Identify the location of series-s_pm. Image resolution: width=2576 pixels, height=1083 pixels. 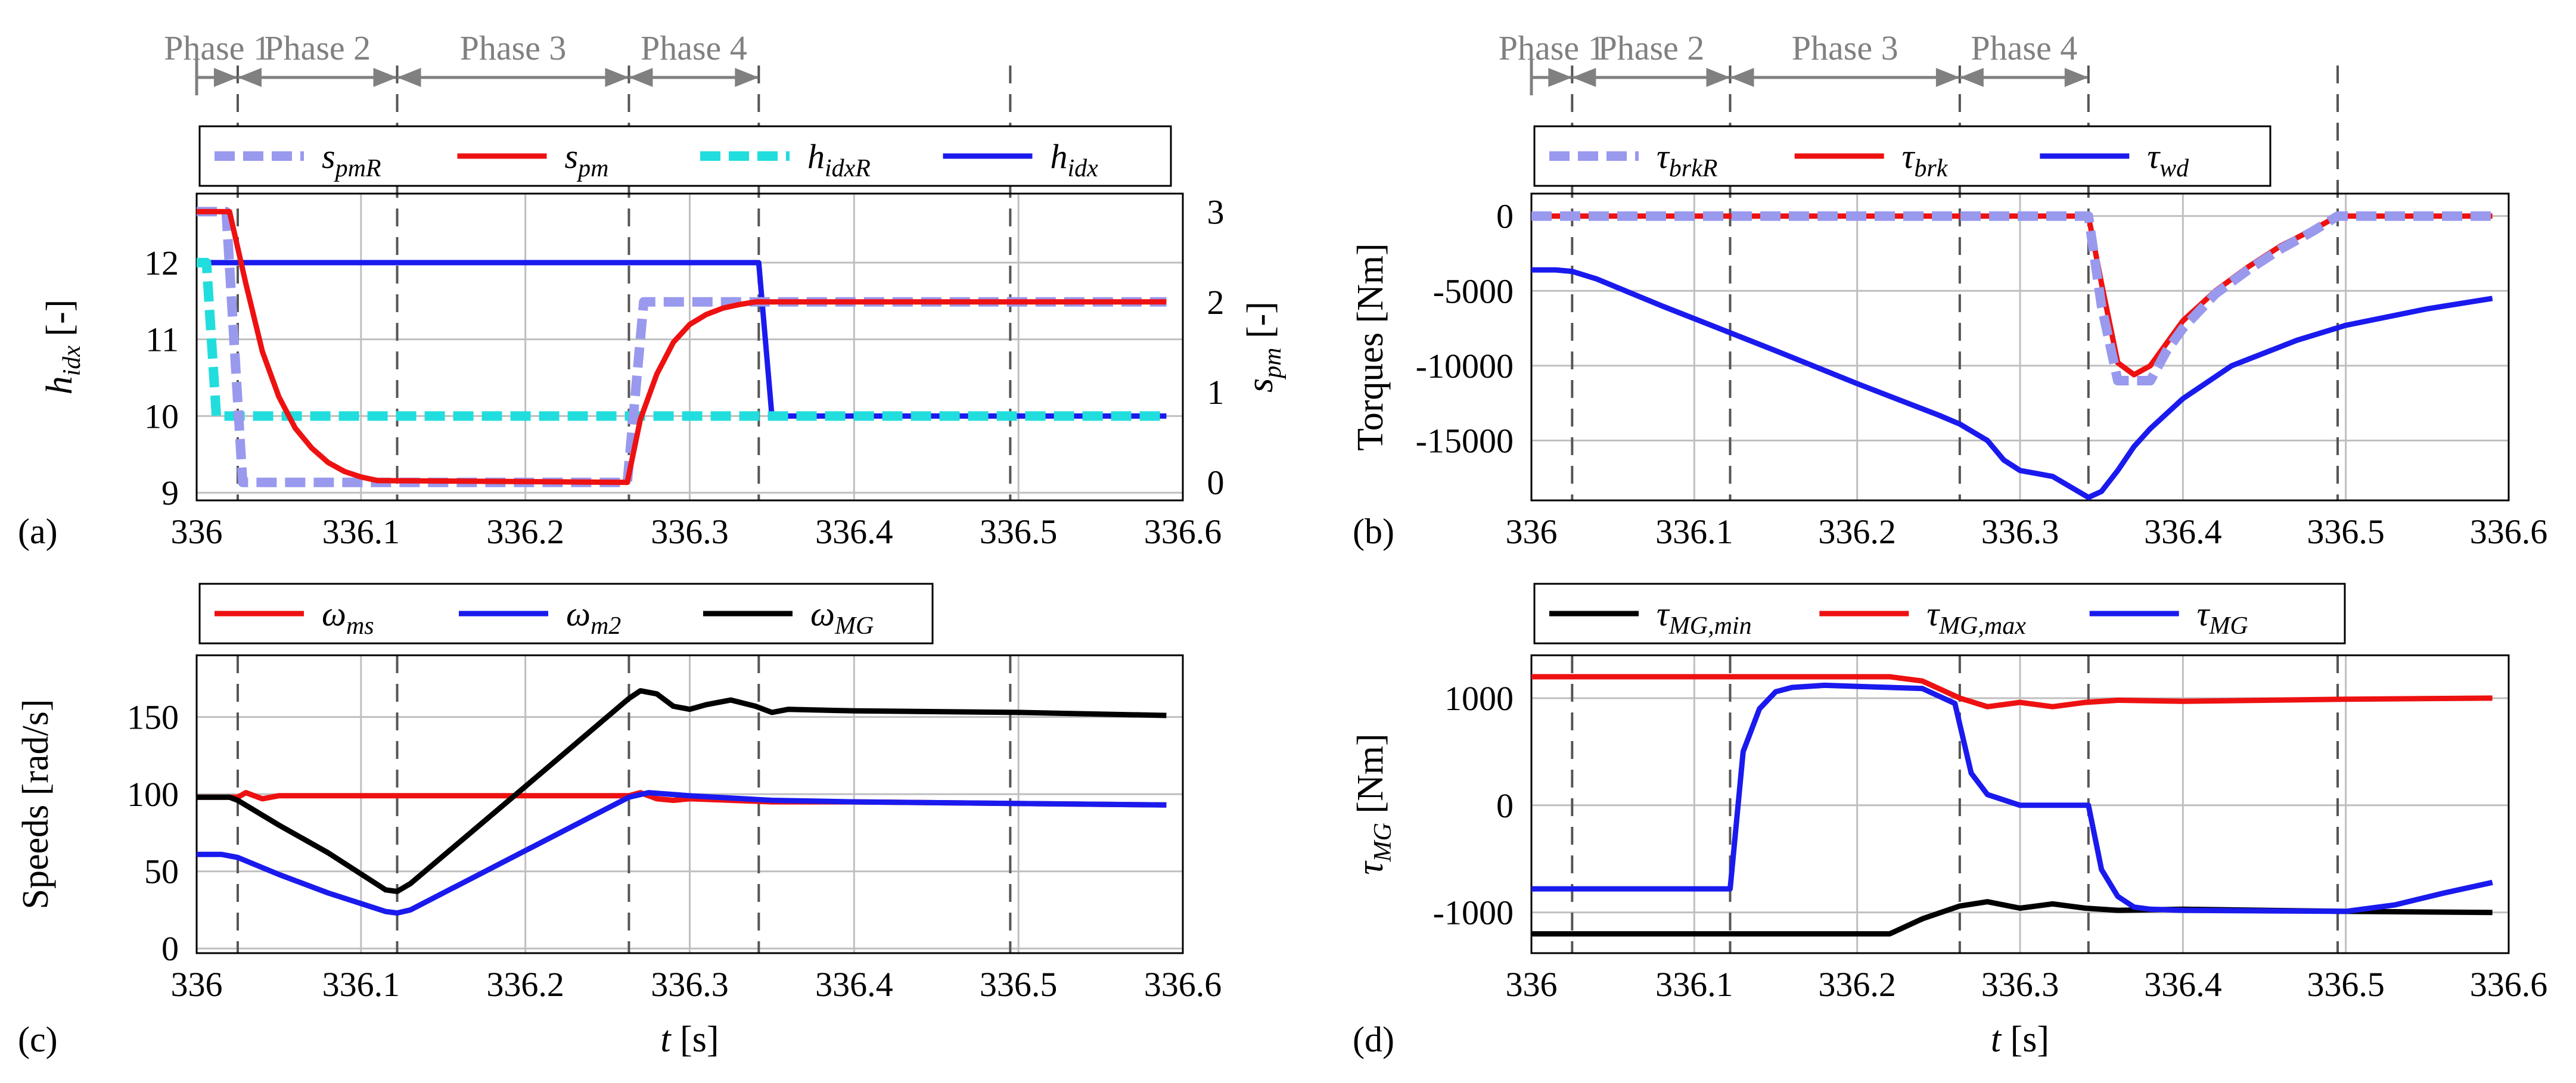
(682, 347).